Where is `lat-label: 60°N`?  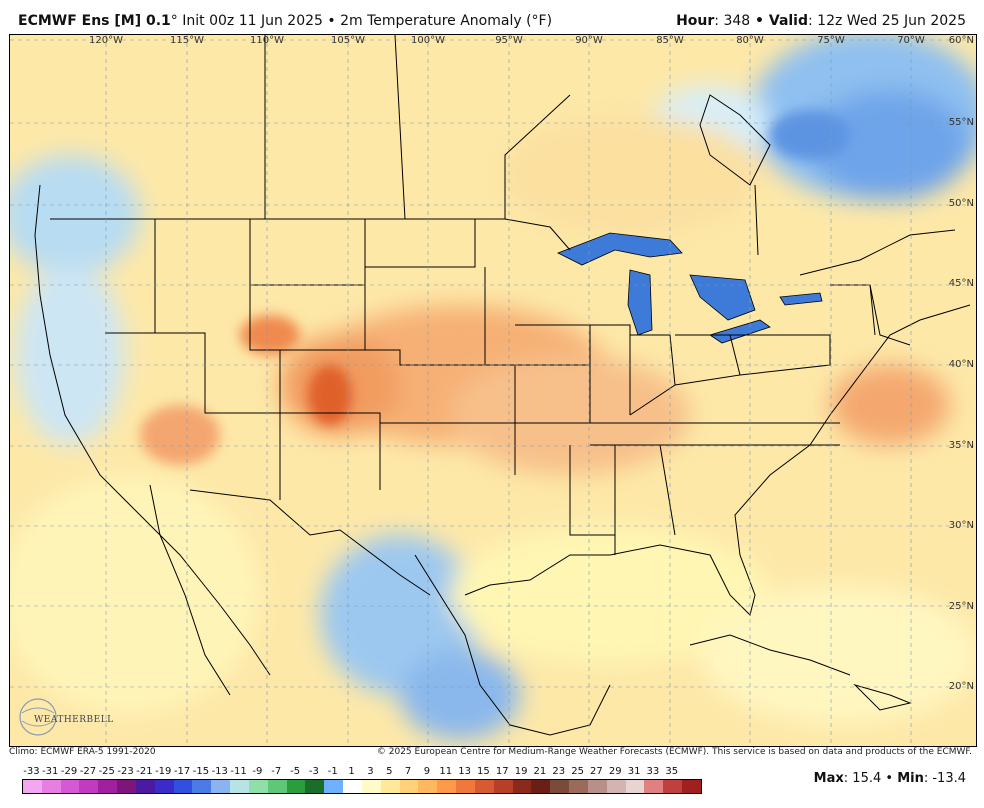 lat-label: 60°N is located at coordinates (961, 40).